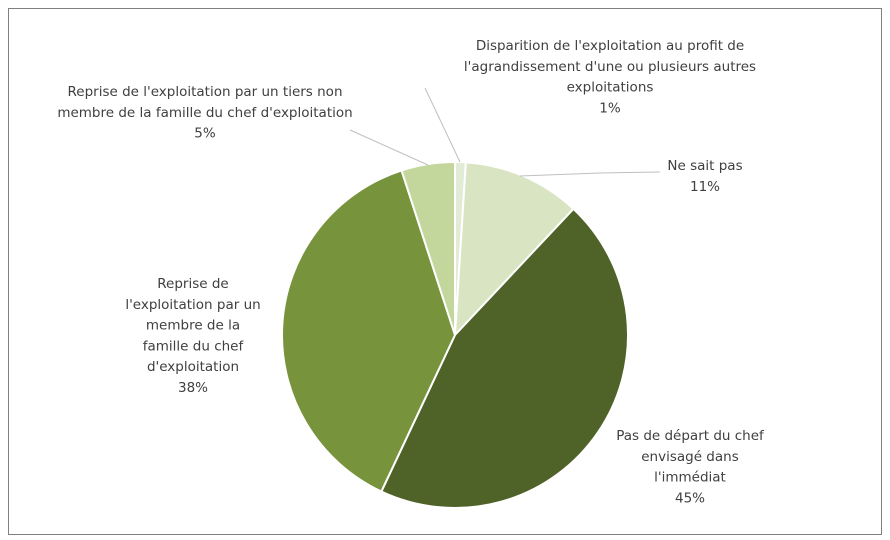  I want to click on slice-label: Ne sait pas, so click(704, 166).